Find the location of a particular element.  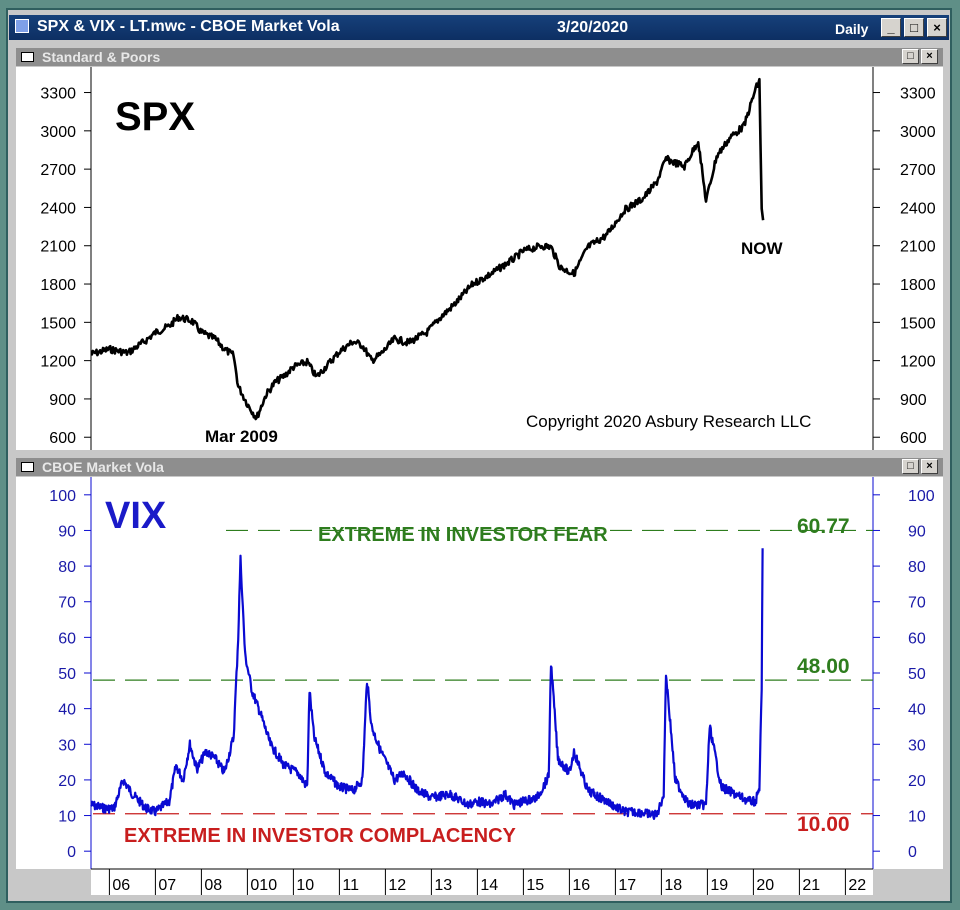

window-date: 3/20/2020 is located at coordinates (593, 27).